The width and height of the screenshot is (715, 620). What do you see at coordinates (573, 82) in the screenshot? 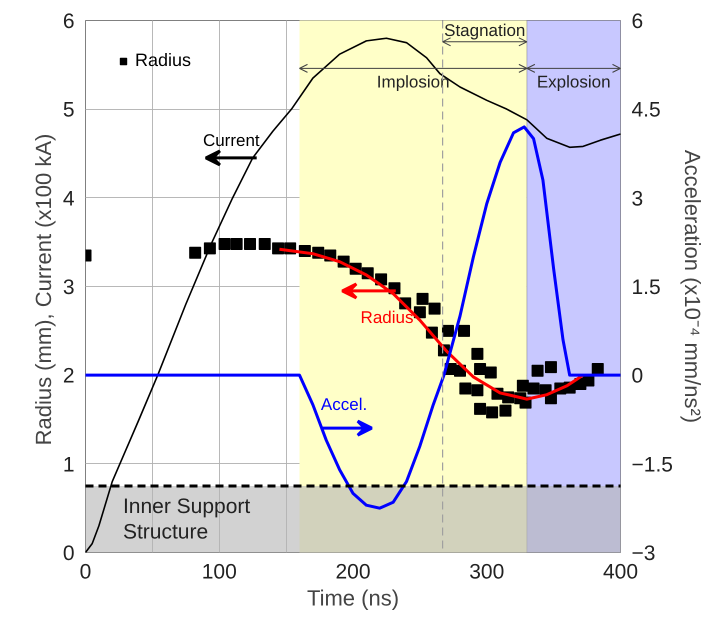
I see `band-label: Explosion` at bounding box center [573, 82].